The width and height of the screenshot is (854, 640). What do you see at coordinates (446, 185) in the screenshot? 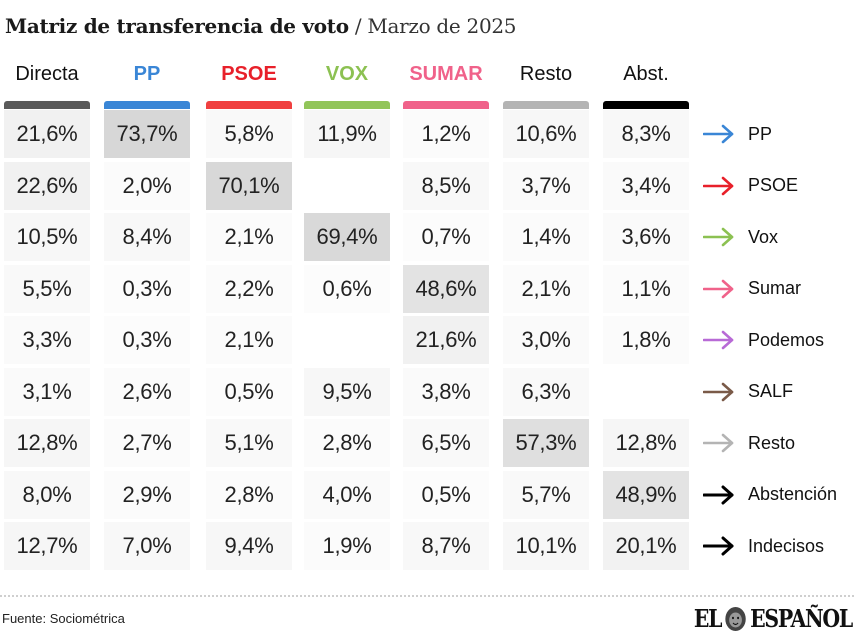
I see `matrix-cell: 8,5%` at bounding box center [446, 185].